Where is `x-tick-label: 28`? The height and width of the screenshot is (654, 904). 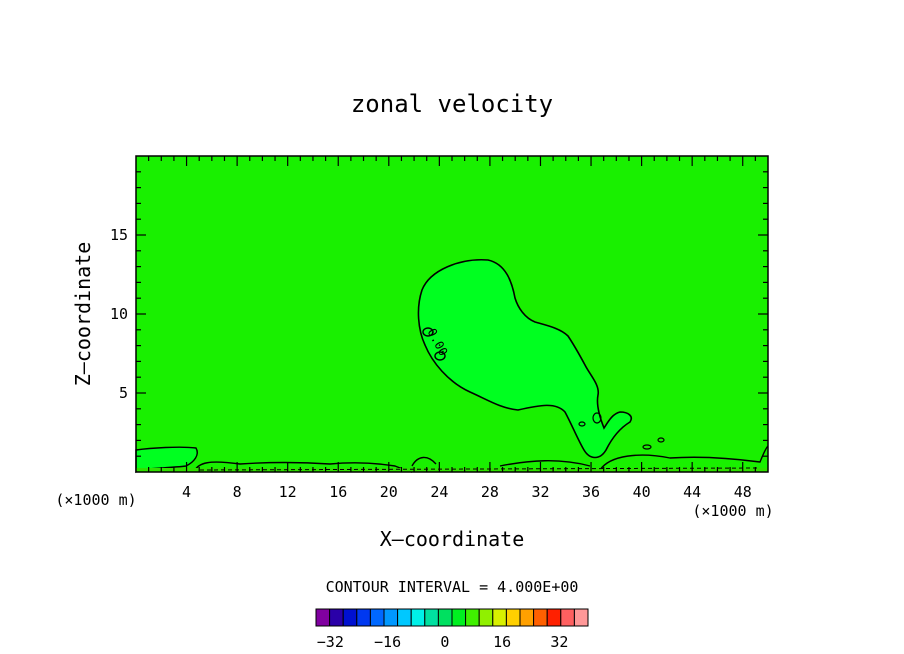 x-tick-label: 28 is located at coordinates (490, 492).